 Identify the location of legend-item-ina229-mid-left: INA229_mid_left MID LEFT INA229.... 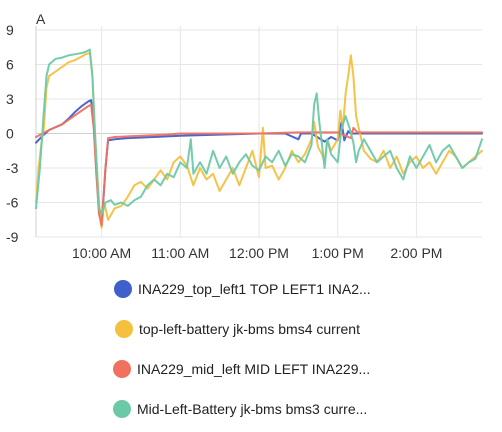
(241, 369).